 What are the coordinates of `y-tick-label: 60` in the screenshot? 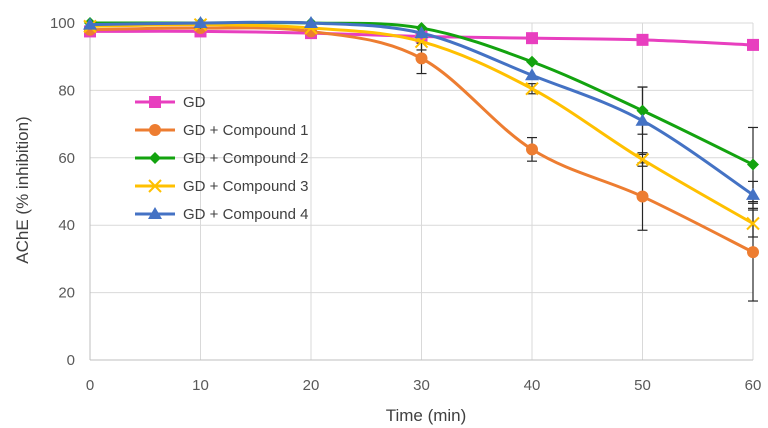 It's located at (66, 158).